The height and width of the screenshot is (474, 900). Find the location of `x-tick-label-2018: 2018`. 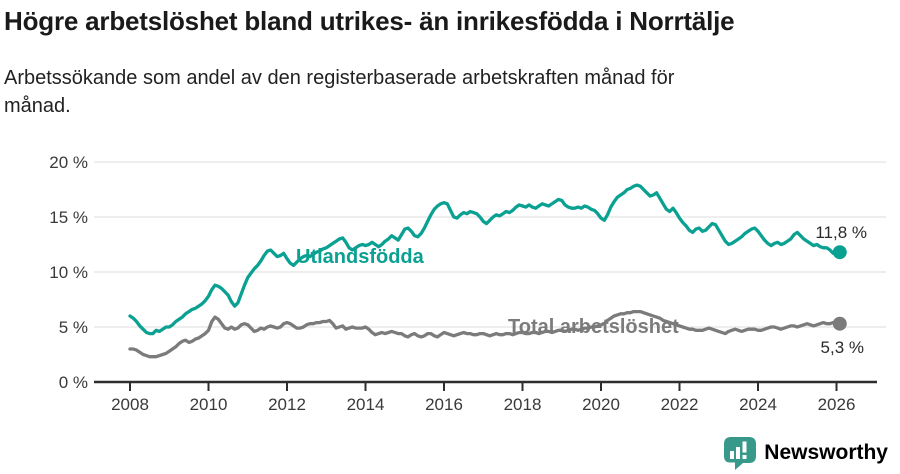

x-tick-label-2018: 2018 is located at coordinates (523, 404).